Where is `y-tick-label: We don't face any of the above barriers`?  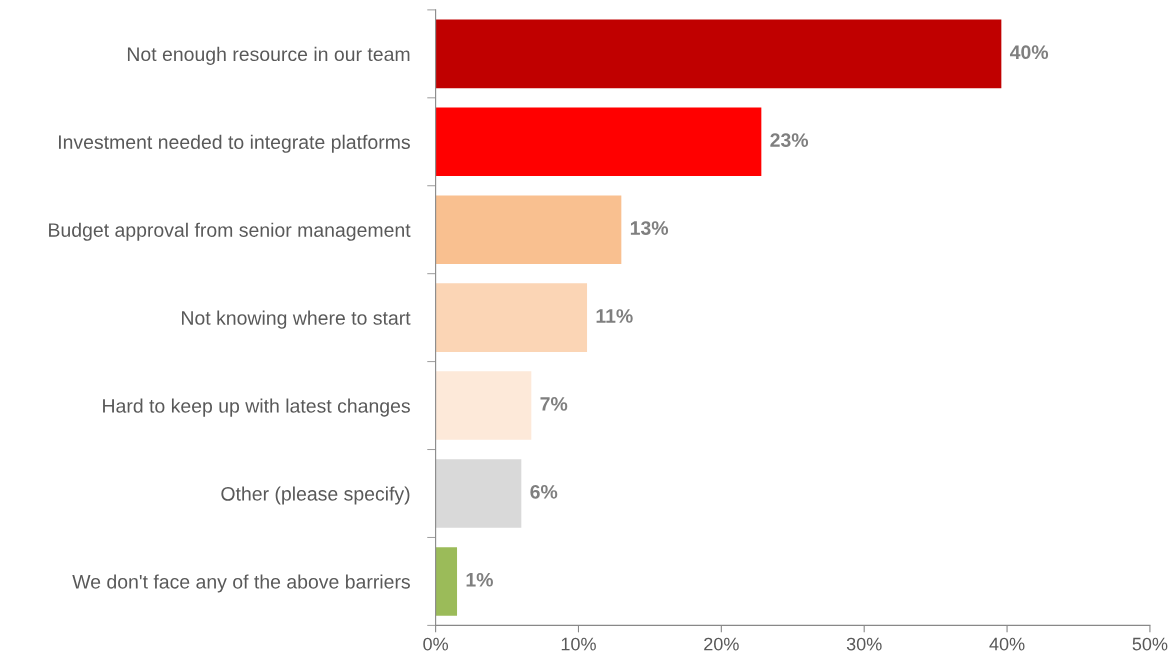
y-tick-label: We don't face any of the above barriers is located at coordinates (241, 583).